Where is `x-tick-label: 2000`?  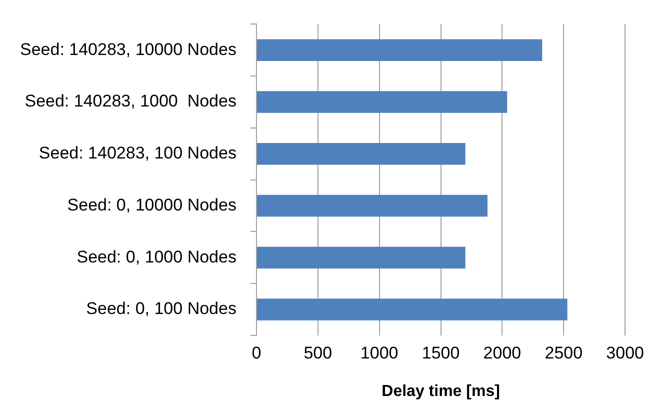 x-tick-label: 2000 is located at coordinates (502, 352).